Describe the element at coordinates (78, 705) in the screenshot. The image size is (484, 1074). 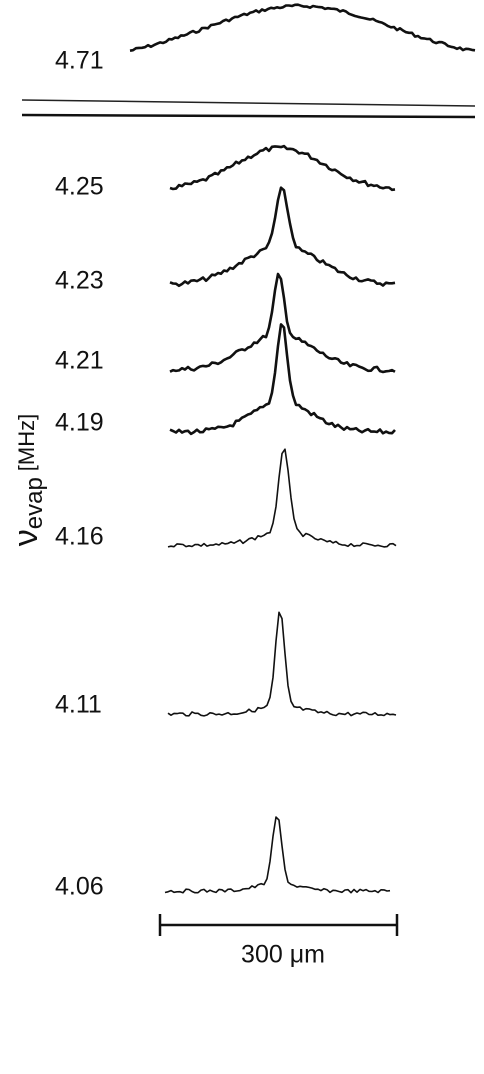
I see `trace-label: 4.11` at that location.